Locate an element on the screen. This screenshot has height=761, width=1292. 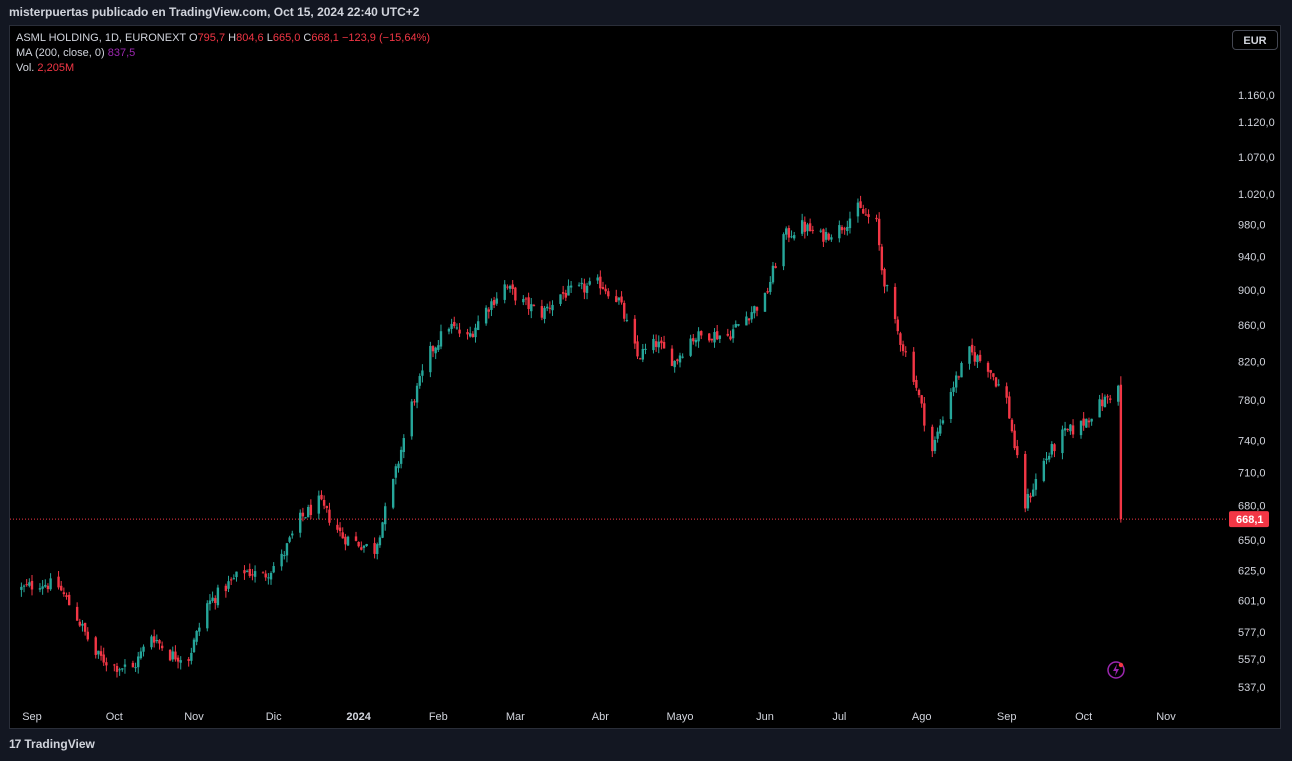
legend-symbol: ASML HOLDING, 1D, EURONEXT is located at coordinates (101, 38).